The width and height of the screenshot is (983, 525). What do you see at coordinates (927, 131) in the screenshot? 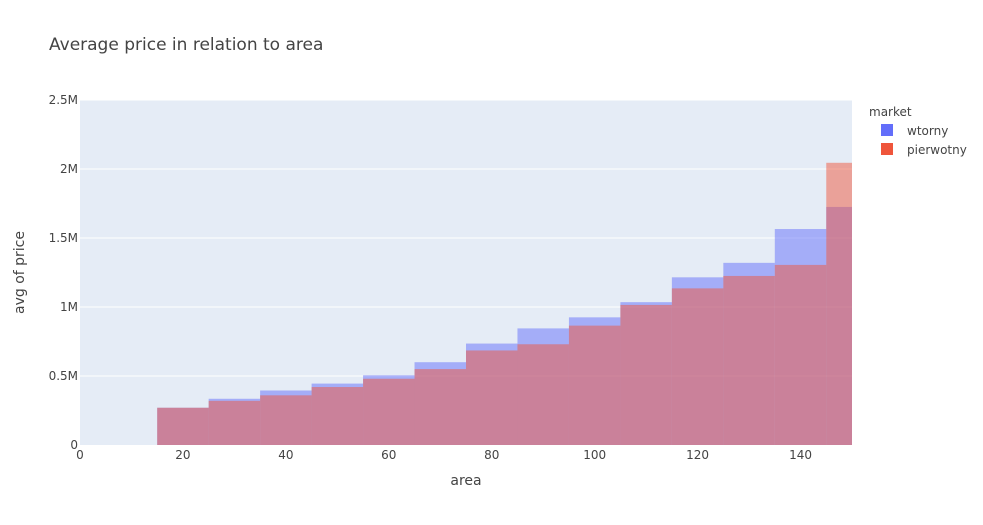
I see `legend-label-wtorny: wtorny` at bounding box center [927, 131].